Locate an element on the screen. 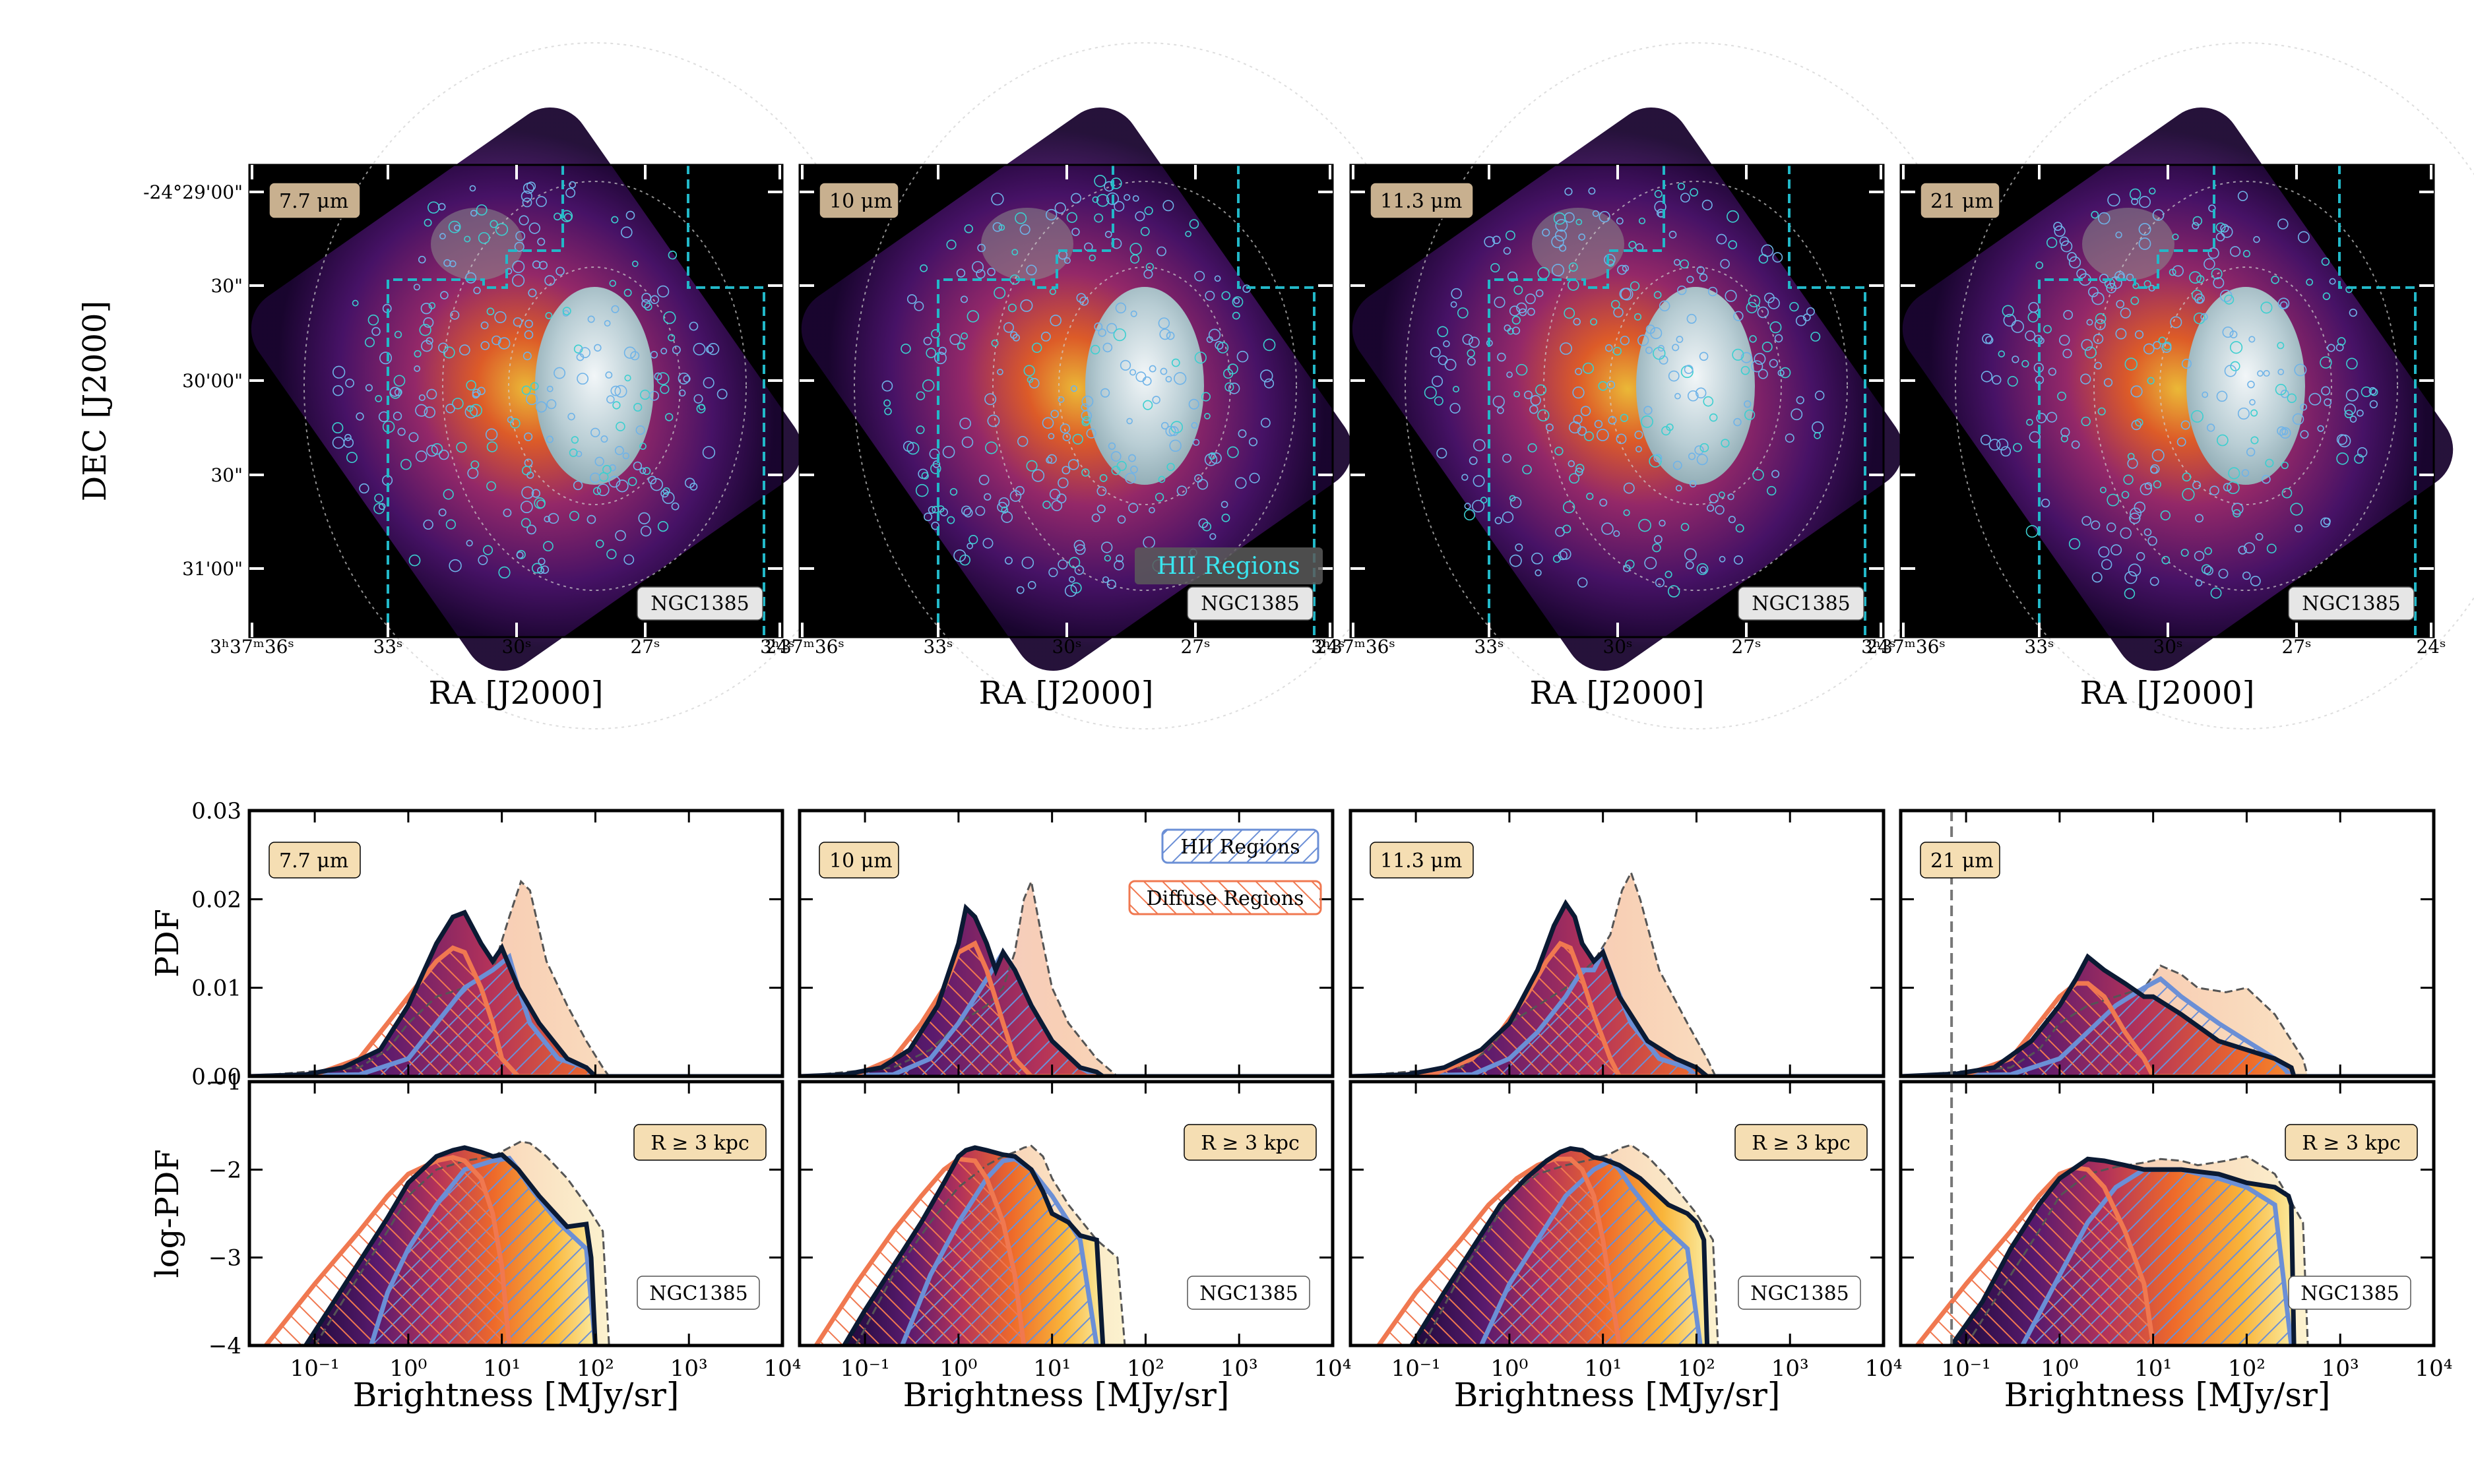 The width and height of the screenshot is (2474, 1484). band-label: 11.3 μm is located at coordinates (1421, 201).